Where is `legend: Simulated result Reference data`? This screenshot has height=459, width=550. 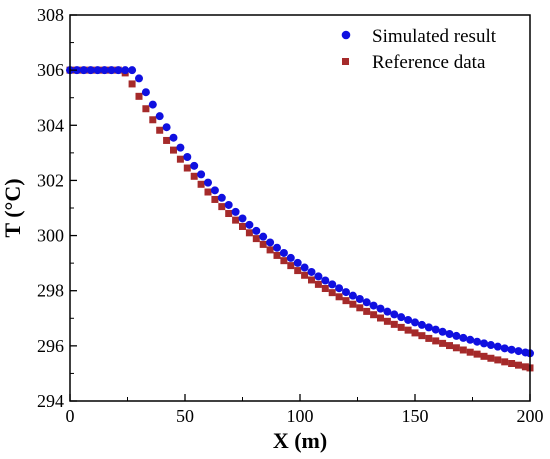
legend: Simulated result Reference data is located at coordinates (419, 49).